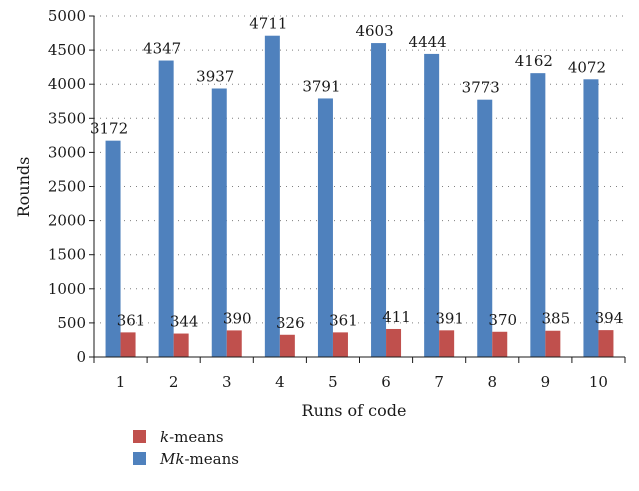  Describe the element at coordinates (396, 317) in the screenshot. I see `data-label-k-means: 411` at that location.